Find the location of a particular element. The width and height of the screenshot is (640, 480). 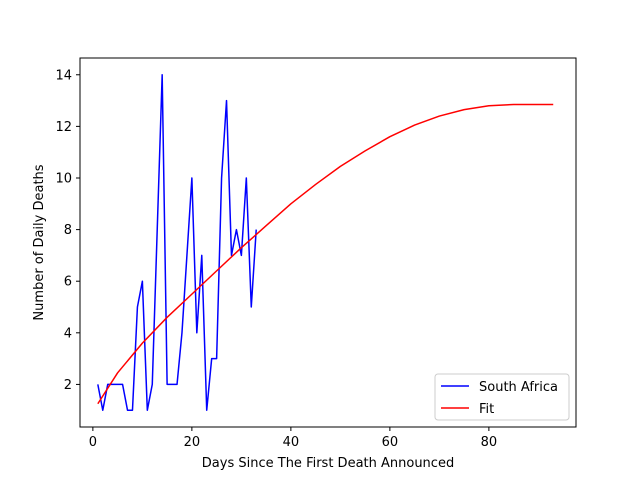

y-tick-label: 2 is located at coordinates (68, 385).